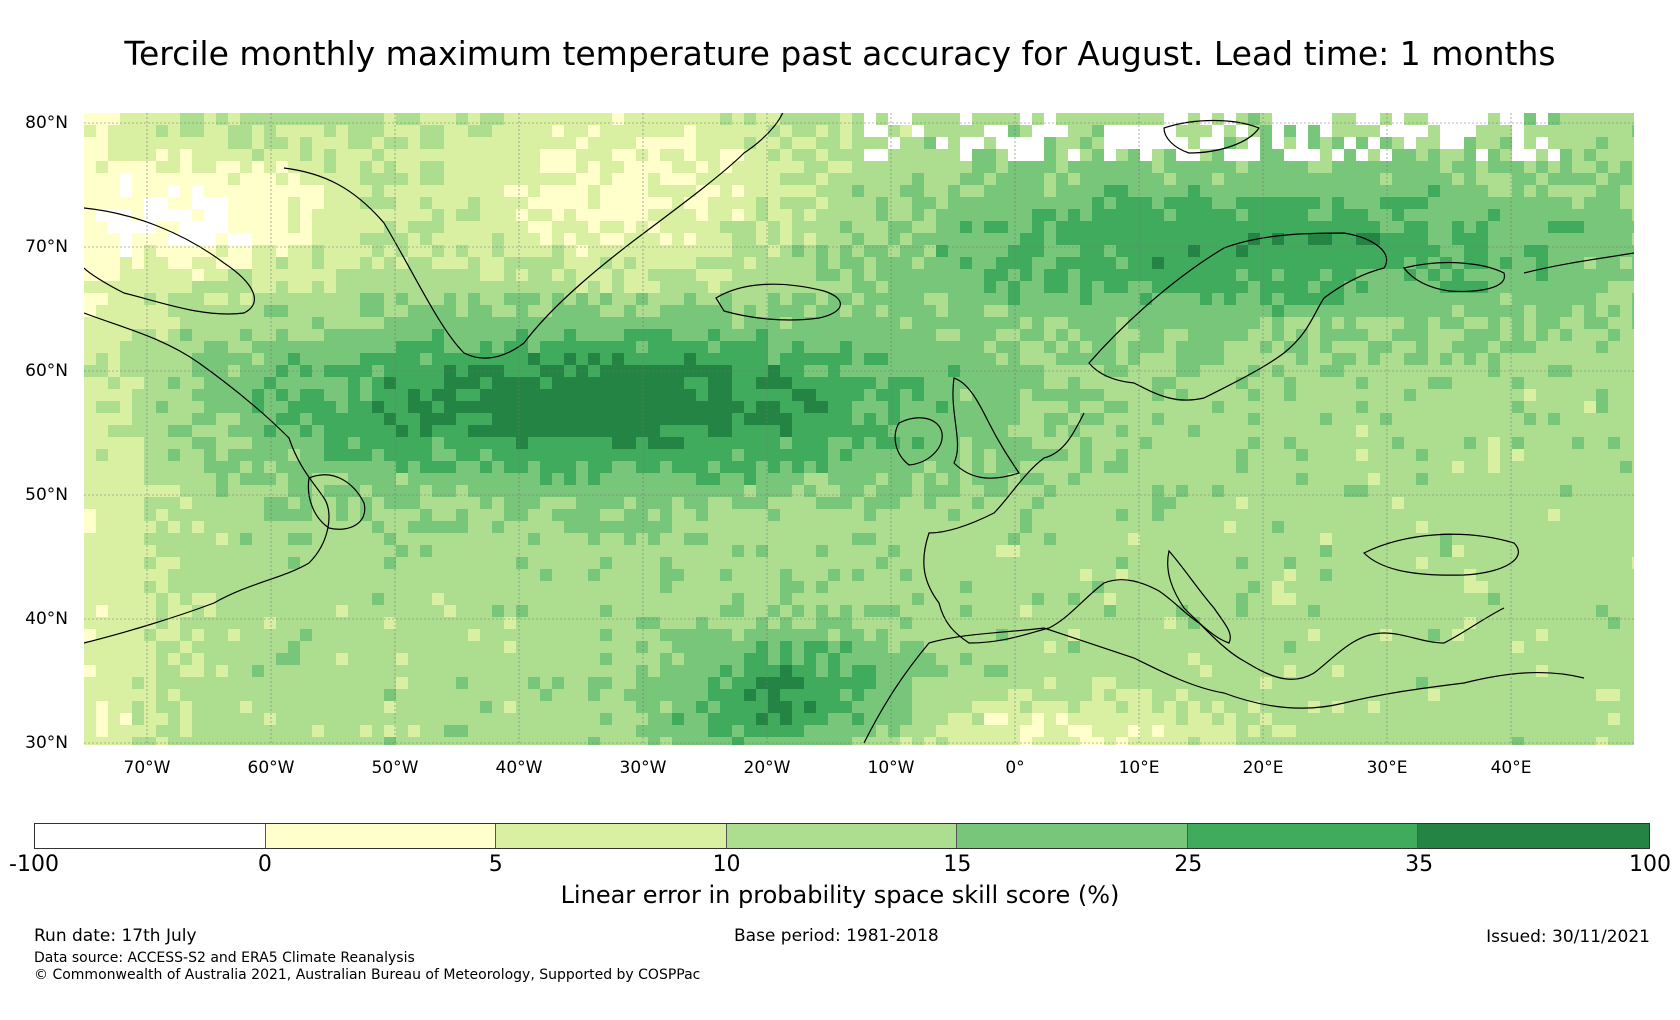 This screenshot has height=1020, width=1680. What do you see at coordinates (1211, 136) in the screenshot?
I see `svalbard-outline` at bounding box center [1211, 136].